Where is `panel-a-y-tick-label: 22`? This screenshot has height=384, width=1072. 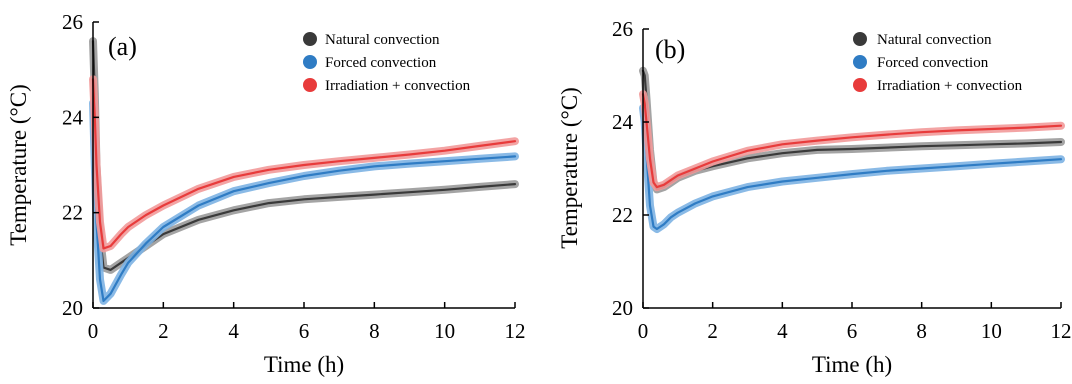 panel-a-y-tick-label: 22 is located at coordinates (72, 213).